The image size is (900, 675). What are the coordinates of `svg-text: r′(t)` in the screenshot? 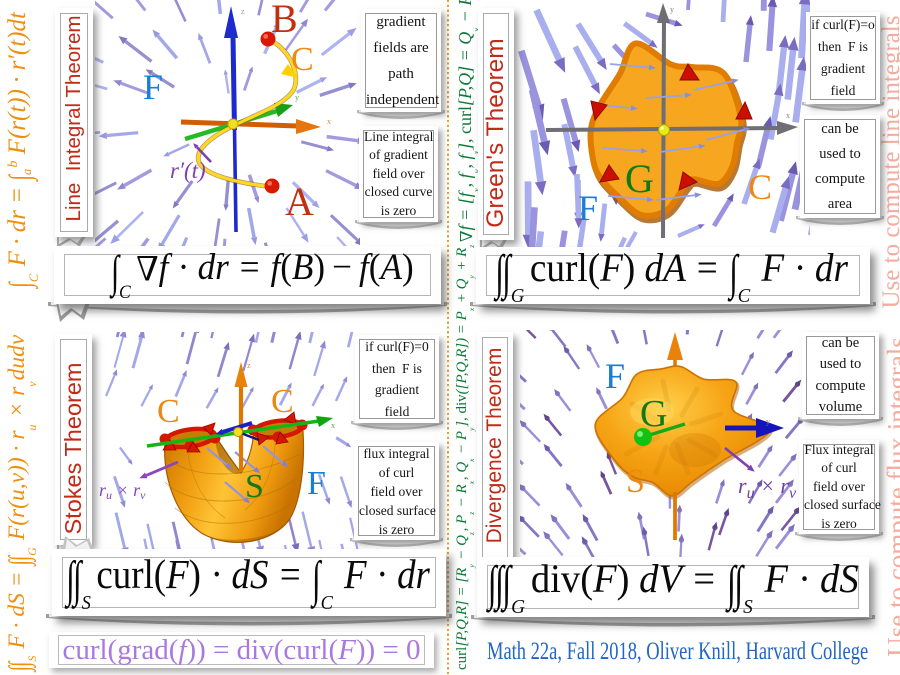 It's located at (188, 170).